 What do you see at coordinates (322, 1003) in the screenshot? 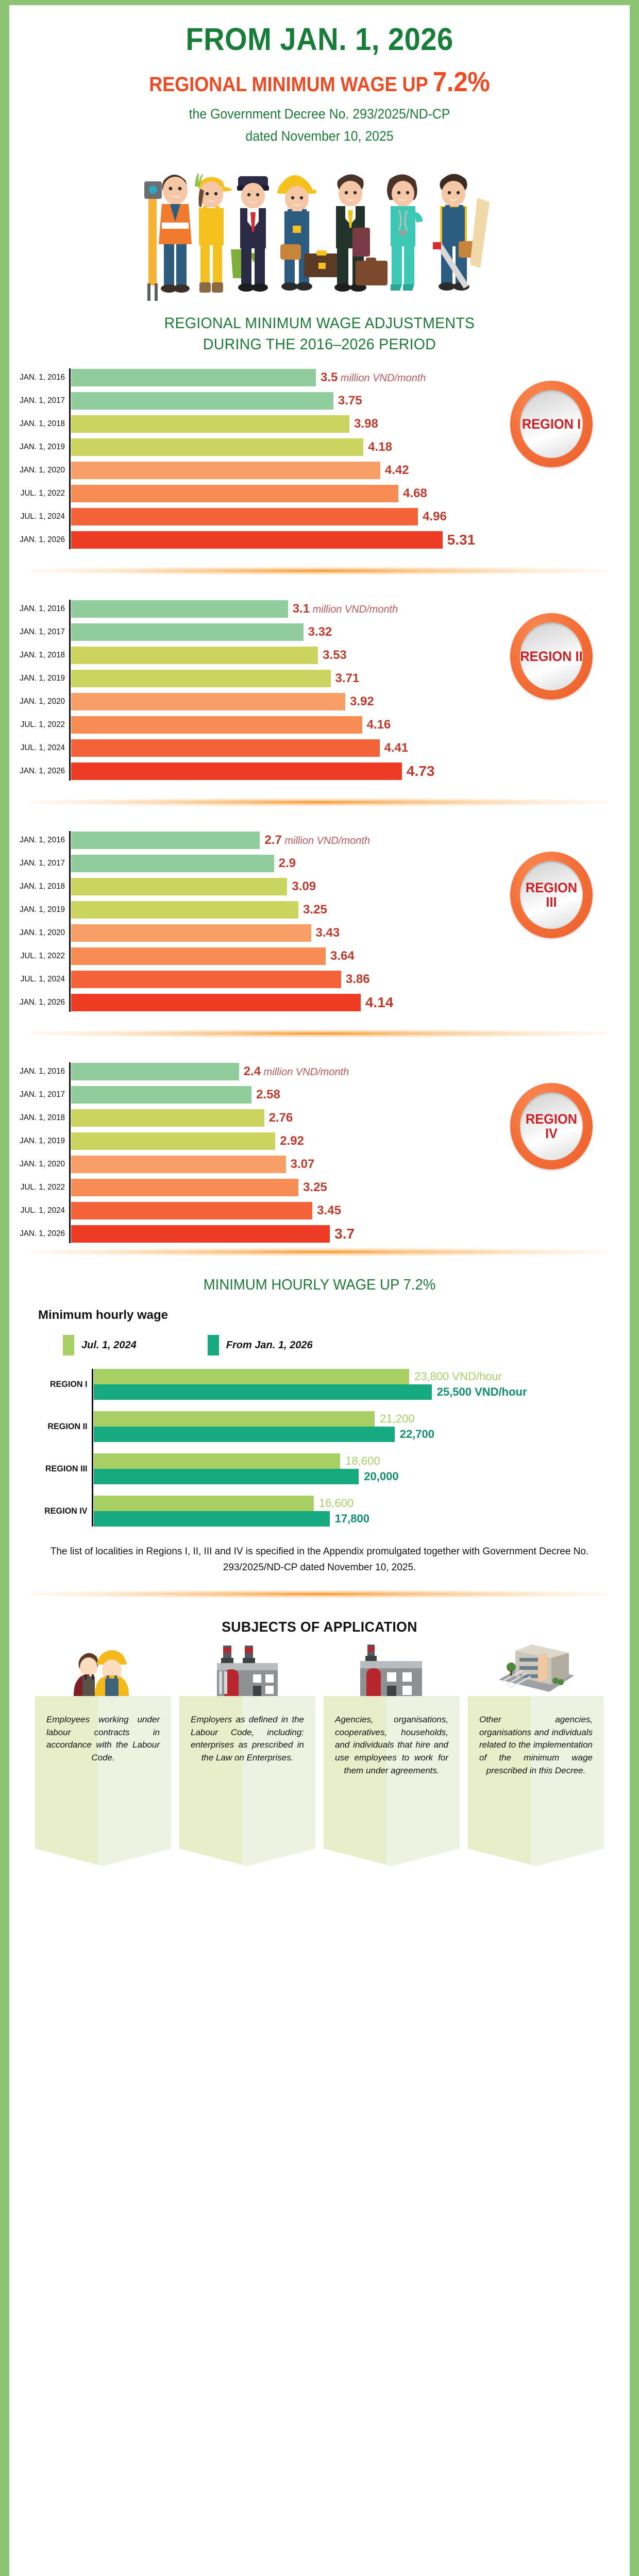
I see `bar-row: JAN. 1, 2026 4.14` at bounding box center [322, 1003].